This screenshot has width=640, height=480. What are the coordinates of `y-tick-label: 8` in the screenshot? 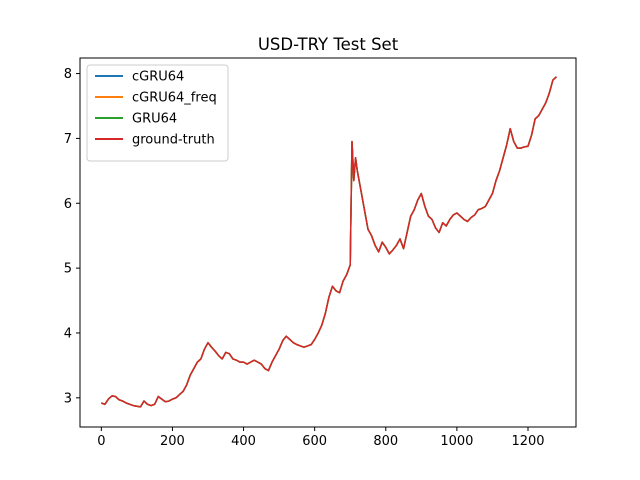 It's located at (68, 74).